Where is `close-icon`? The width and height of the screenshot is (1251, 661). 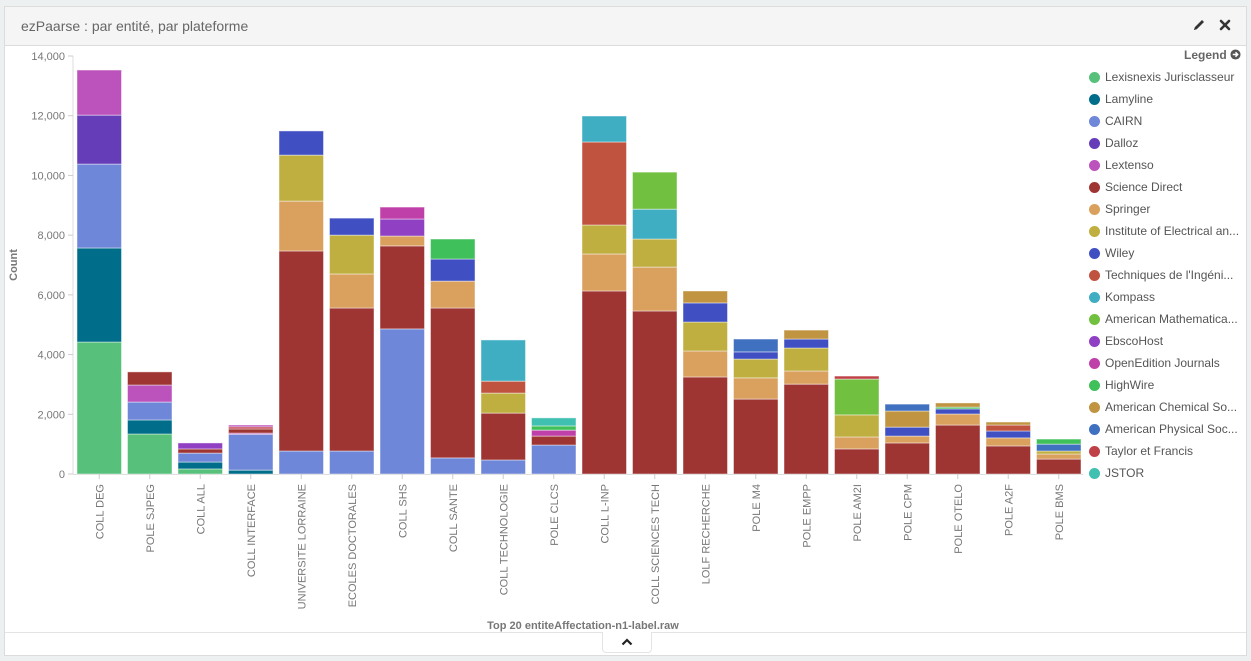
close-icon is located at coordinates (1225, 25).